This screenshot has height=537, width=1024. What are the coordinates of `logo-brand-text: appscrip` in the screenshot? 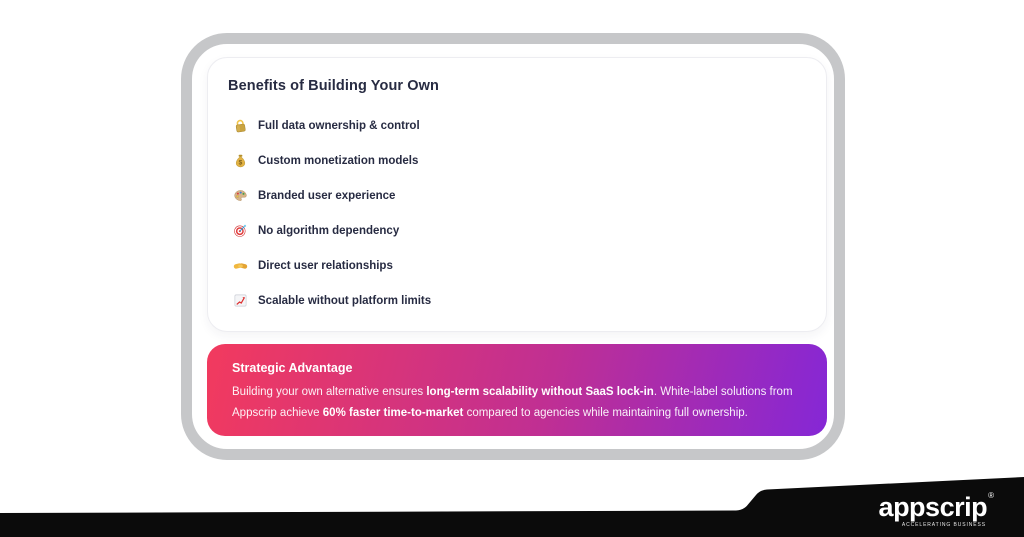 It's located at (933, 507).